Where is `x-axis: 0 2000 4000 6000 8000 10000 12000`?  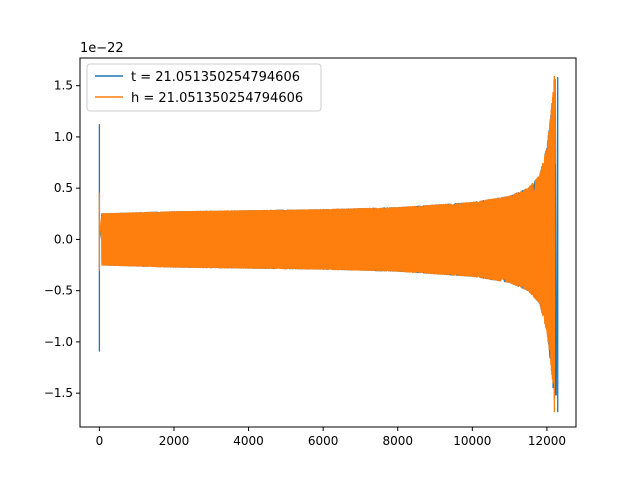 x-axis: 0 2000 4000 6000 8000 10000 12000 is located at coordinates (331, 437).